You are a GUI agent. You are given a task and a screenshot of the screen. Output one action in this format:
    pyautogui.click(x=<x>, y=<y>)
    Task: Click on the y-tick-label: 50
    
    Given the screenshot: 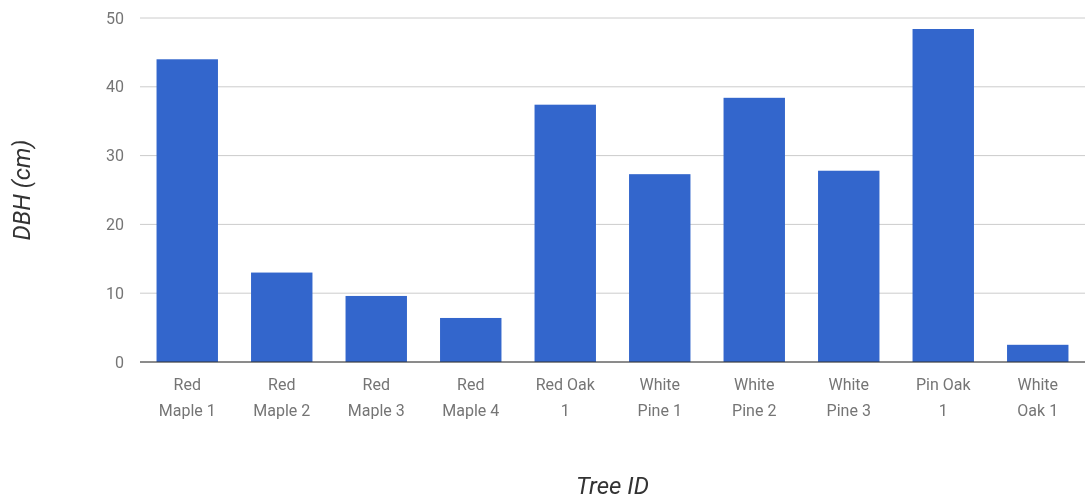 What is the action you would take?
    pyautogui.click(x=115, y=18)
    